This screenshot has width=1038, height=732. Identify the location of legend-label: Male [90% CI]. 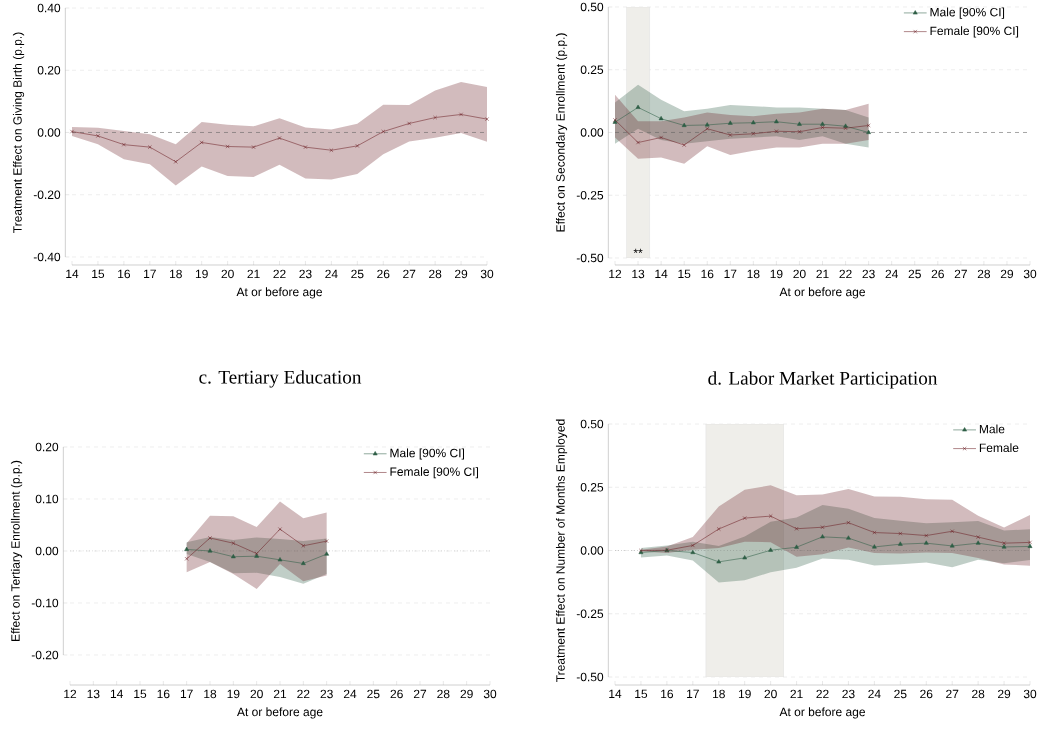
(967, 13).